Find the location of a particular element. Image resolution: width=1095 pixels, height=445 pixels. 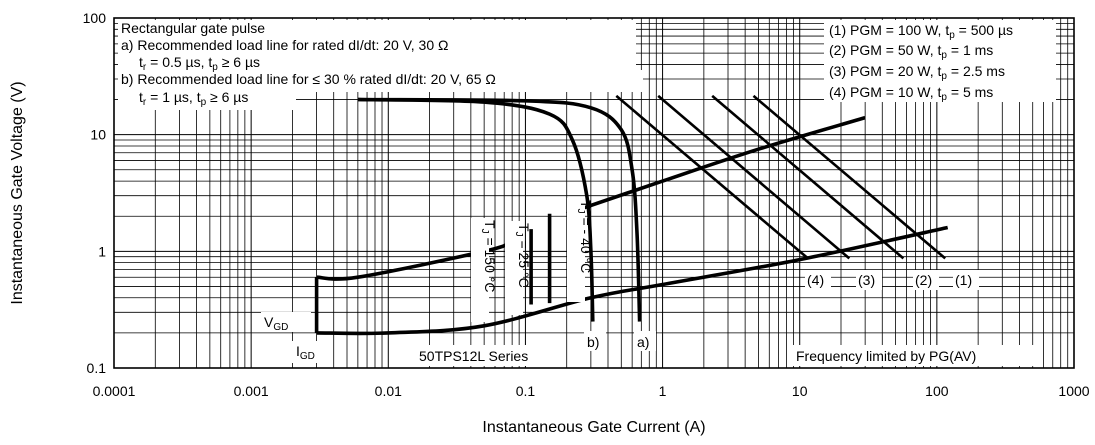

tj150-label-bg is located at coordinates (480, 270).